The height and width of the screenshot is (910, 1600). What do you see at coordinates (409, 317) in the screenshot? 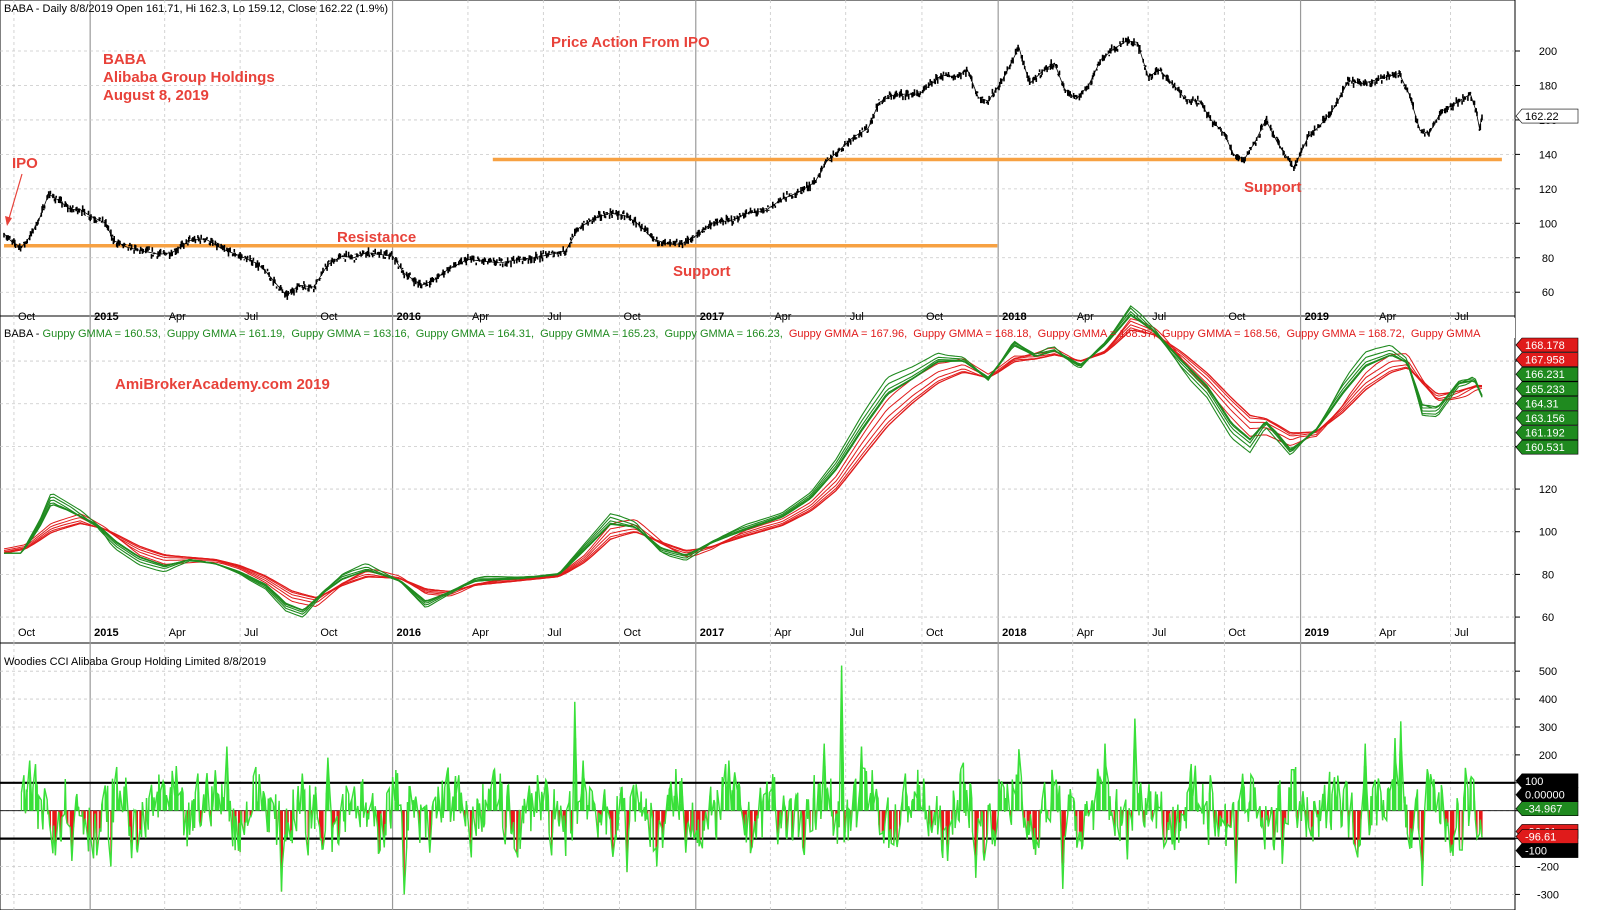
I see `x-tick-label-price: 2016` at bounding box center [409, 317].